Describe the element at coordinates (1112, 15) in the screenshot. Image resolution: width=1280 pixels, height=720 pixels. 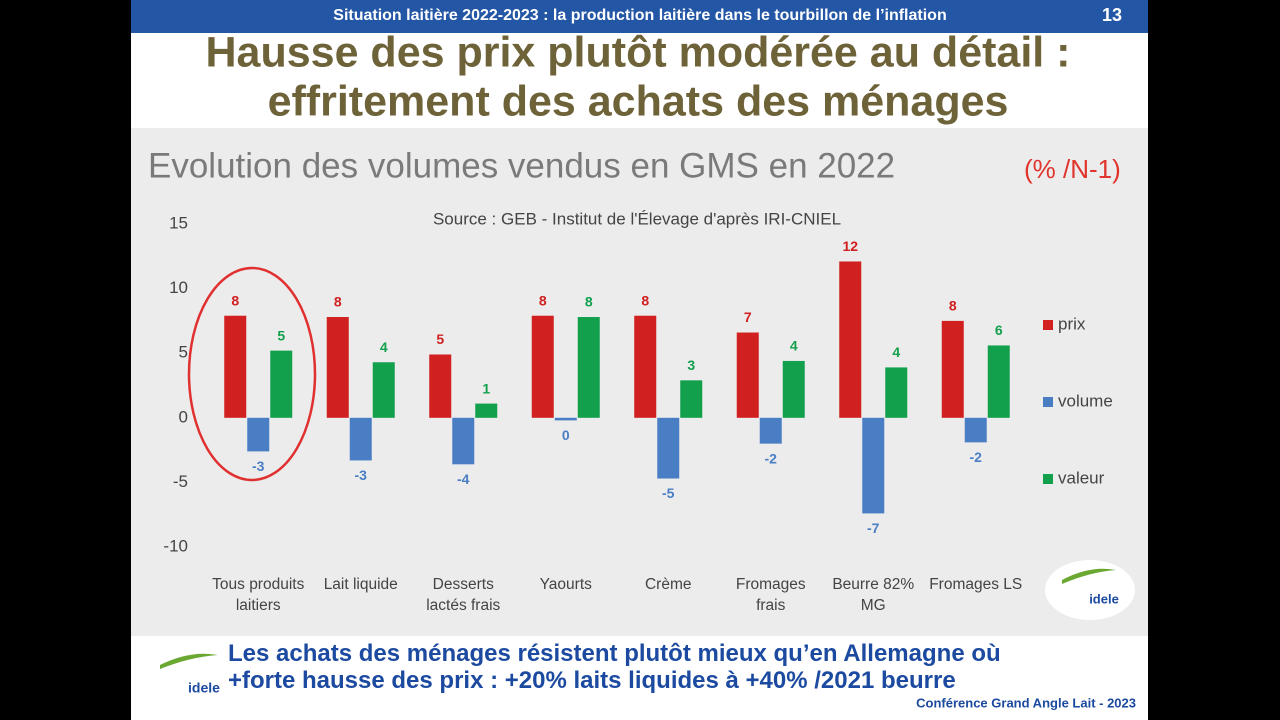
I see `page-number: 13` at that location.